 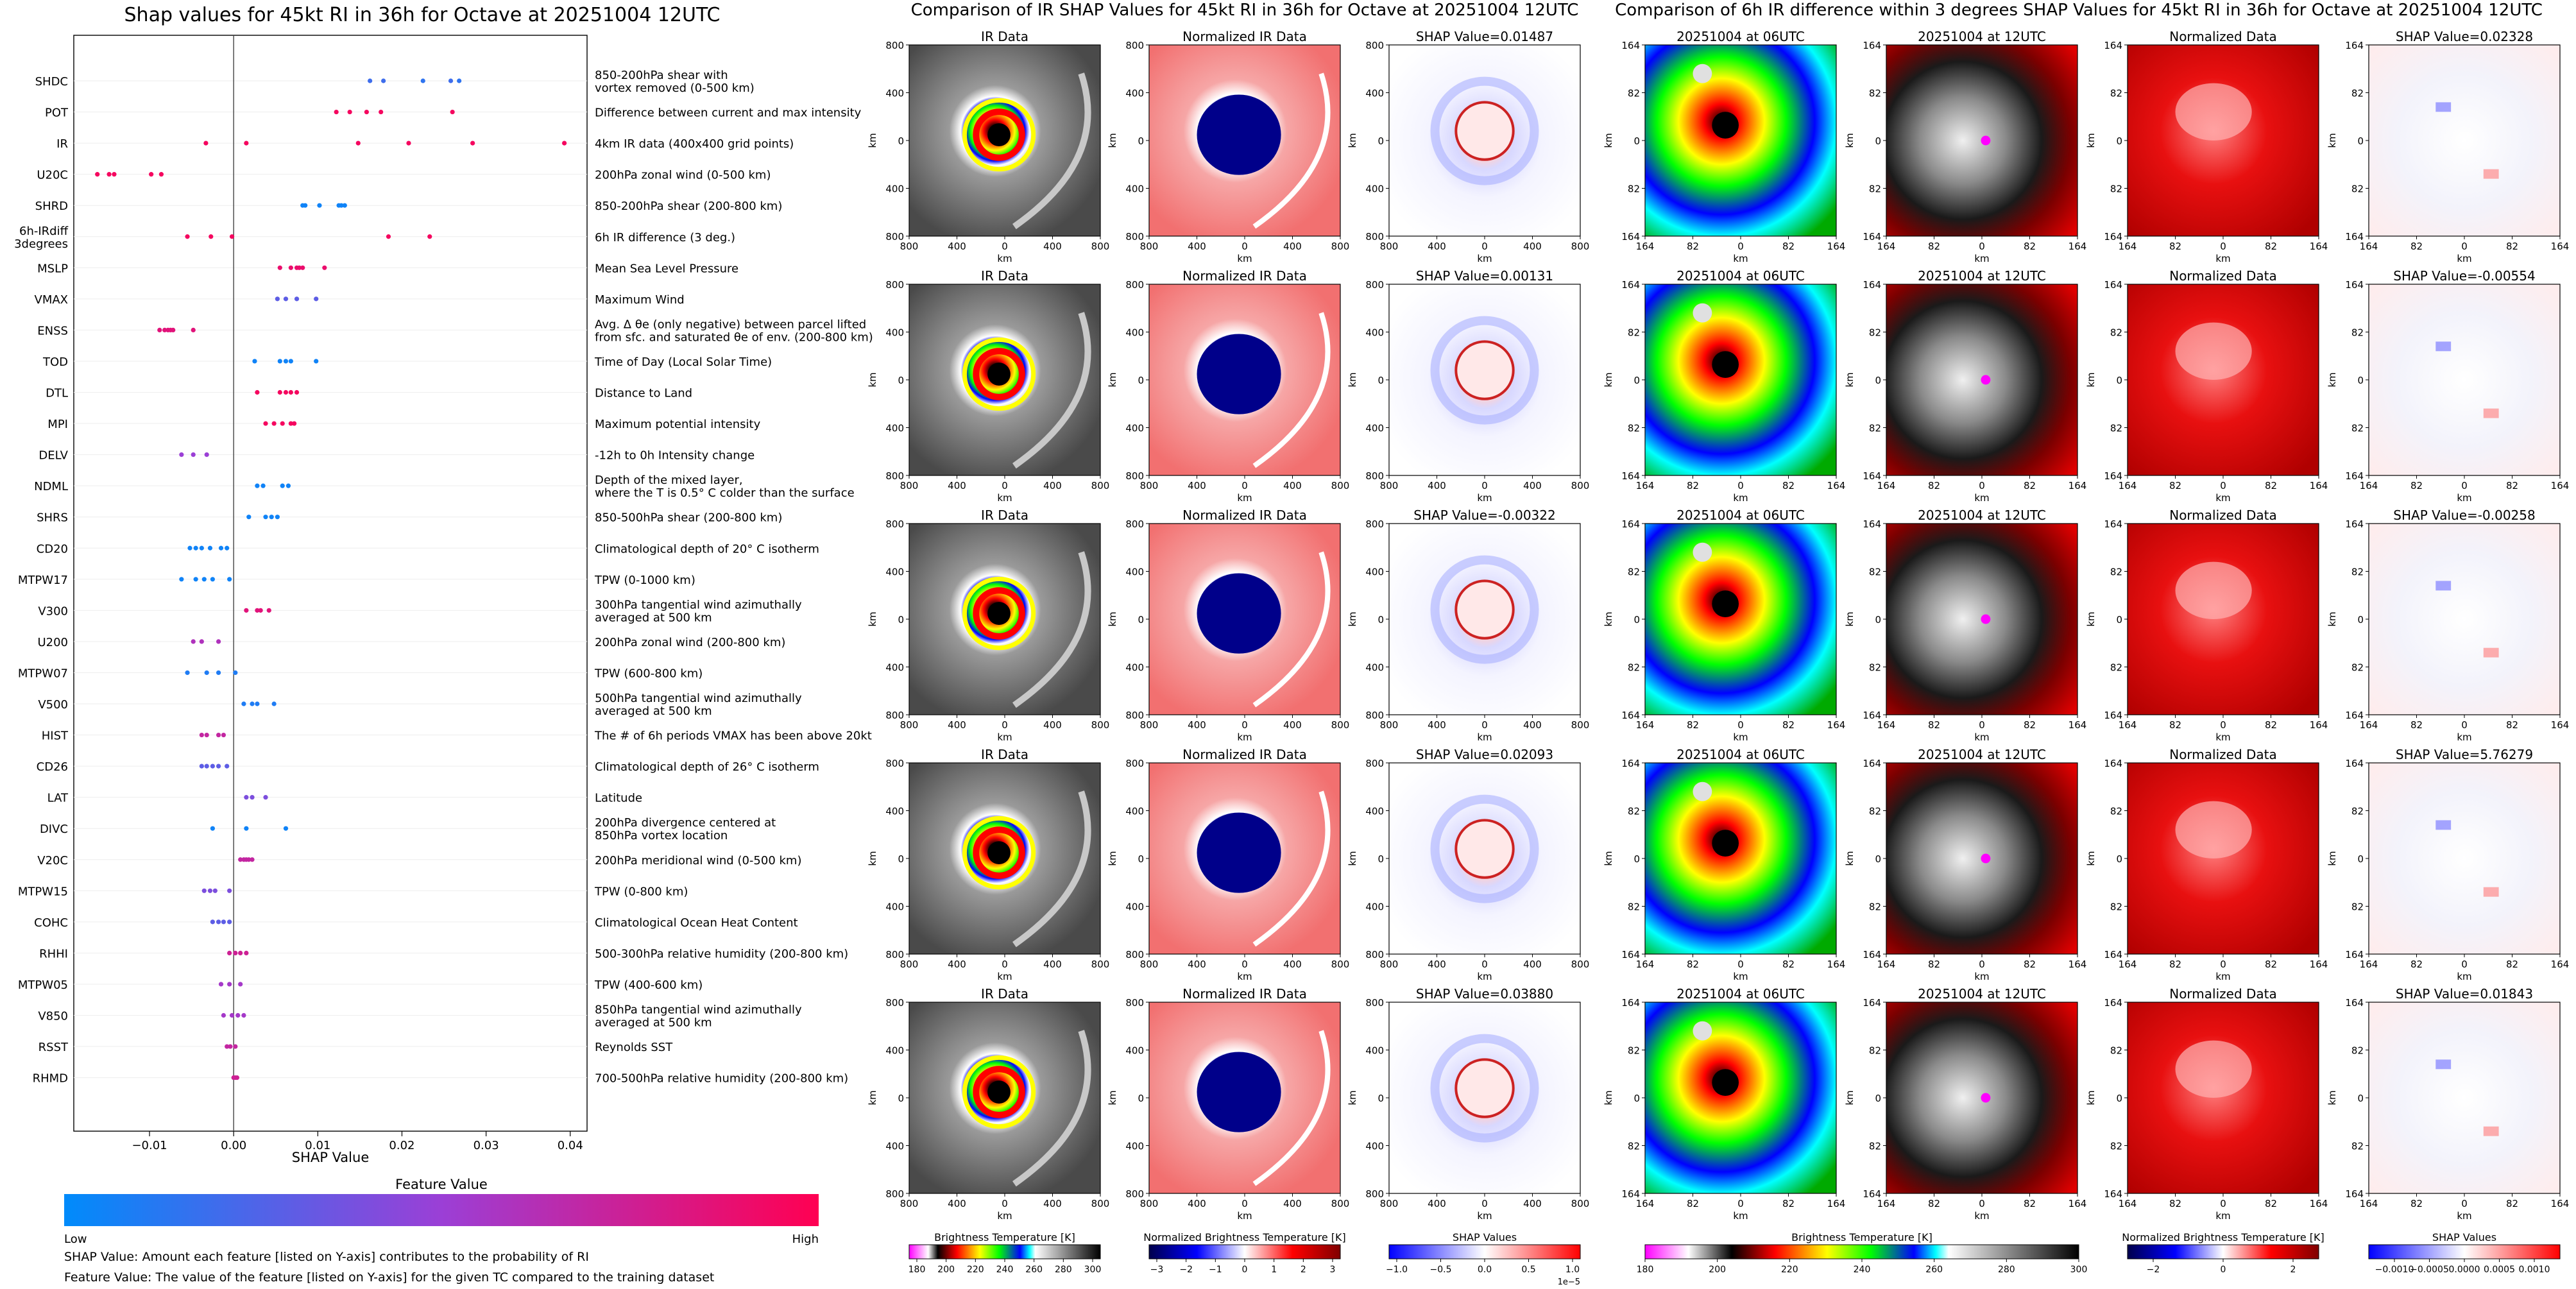 I want to click on feature-label: IR, so click(x=62, y=144).